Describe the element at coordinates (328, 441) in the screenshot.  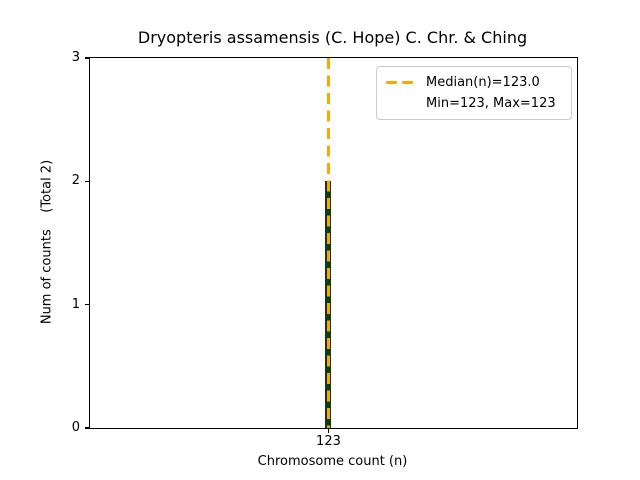
I see `x-tick-label: 123` at that location.